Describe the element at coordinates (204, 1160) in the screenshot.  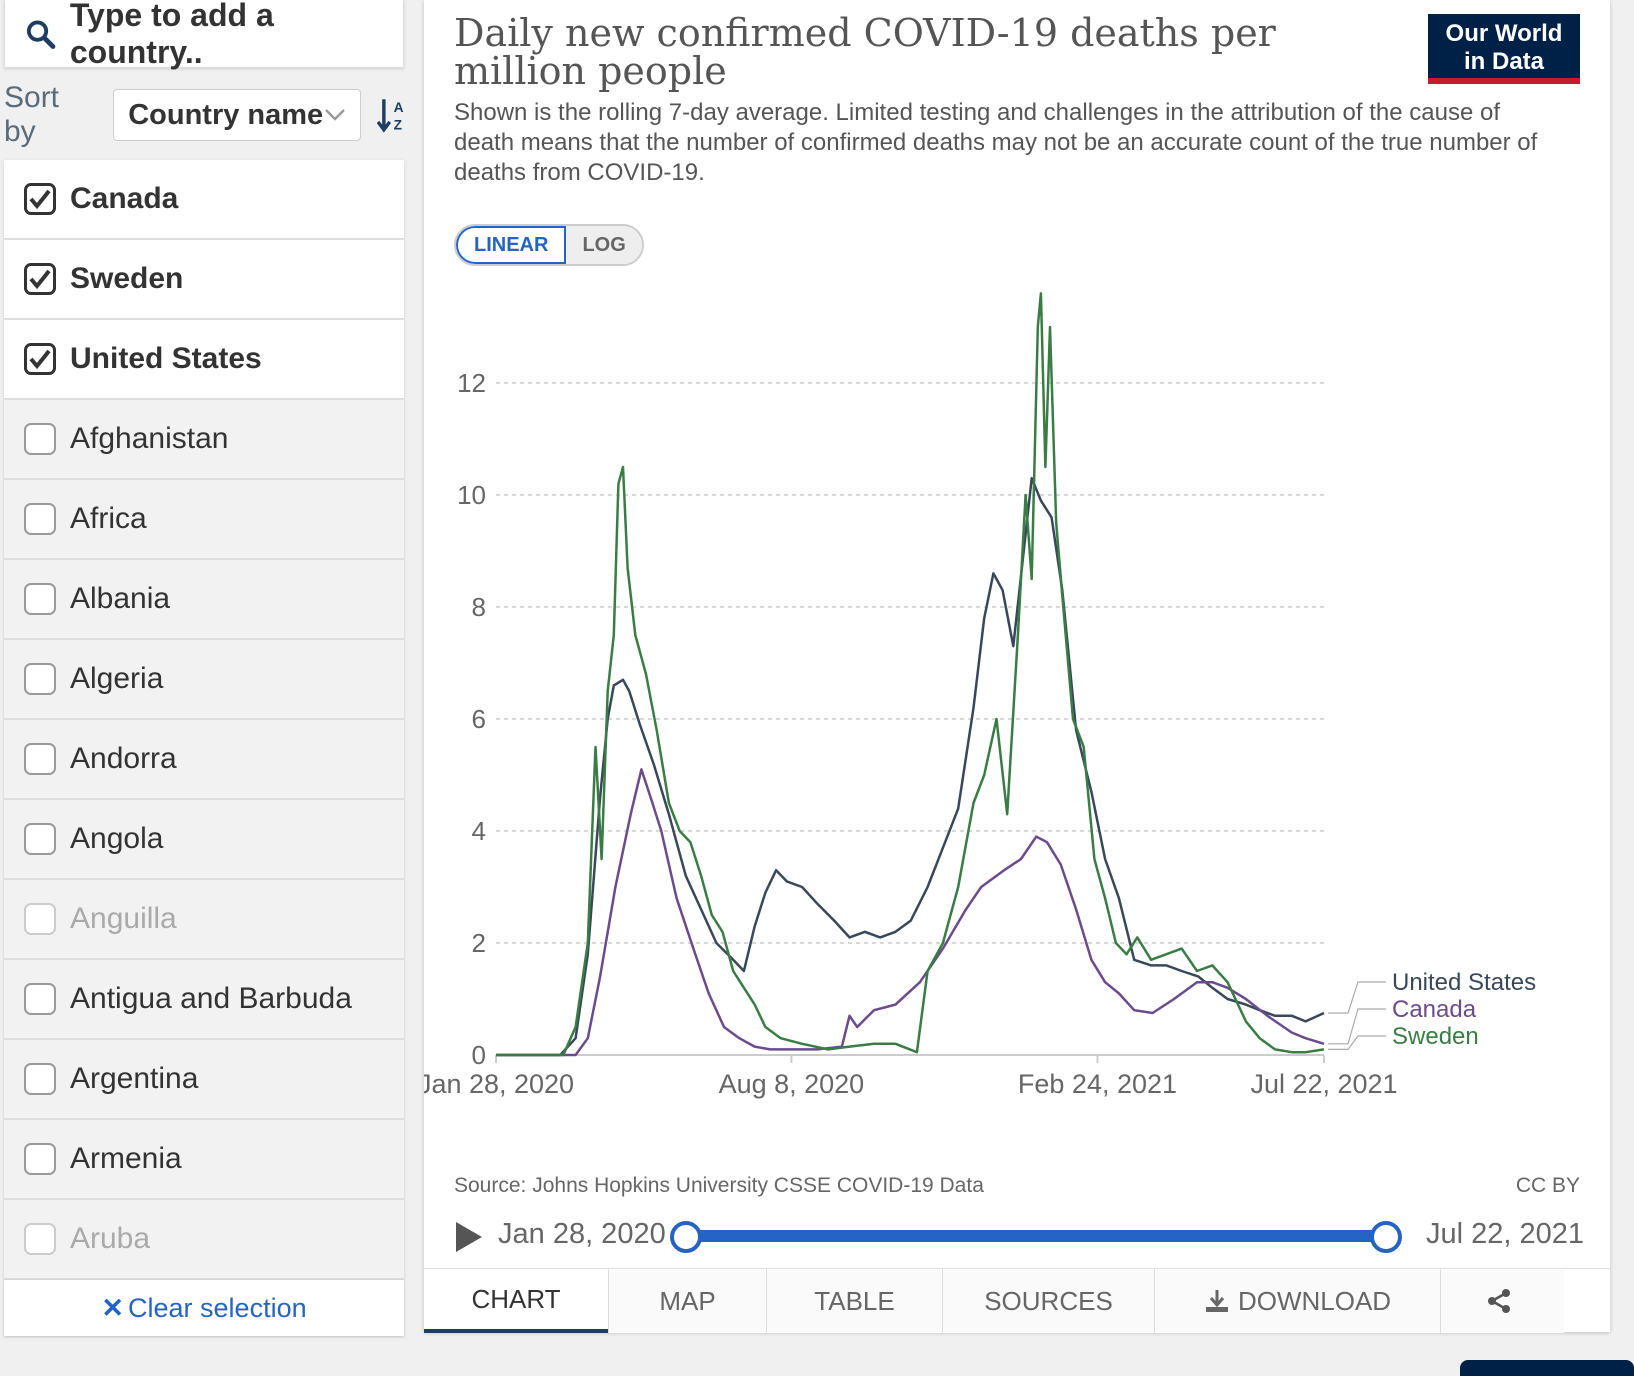
I see `country-item: Armenia` at that location.